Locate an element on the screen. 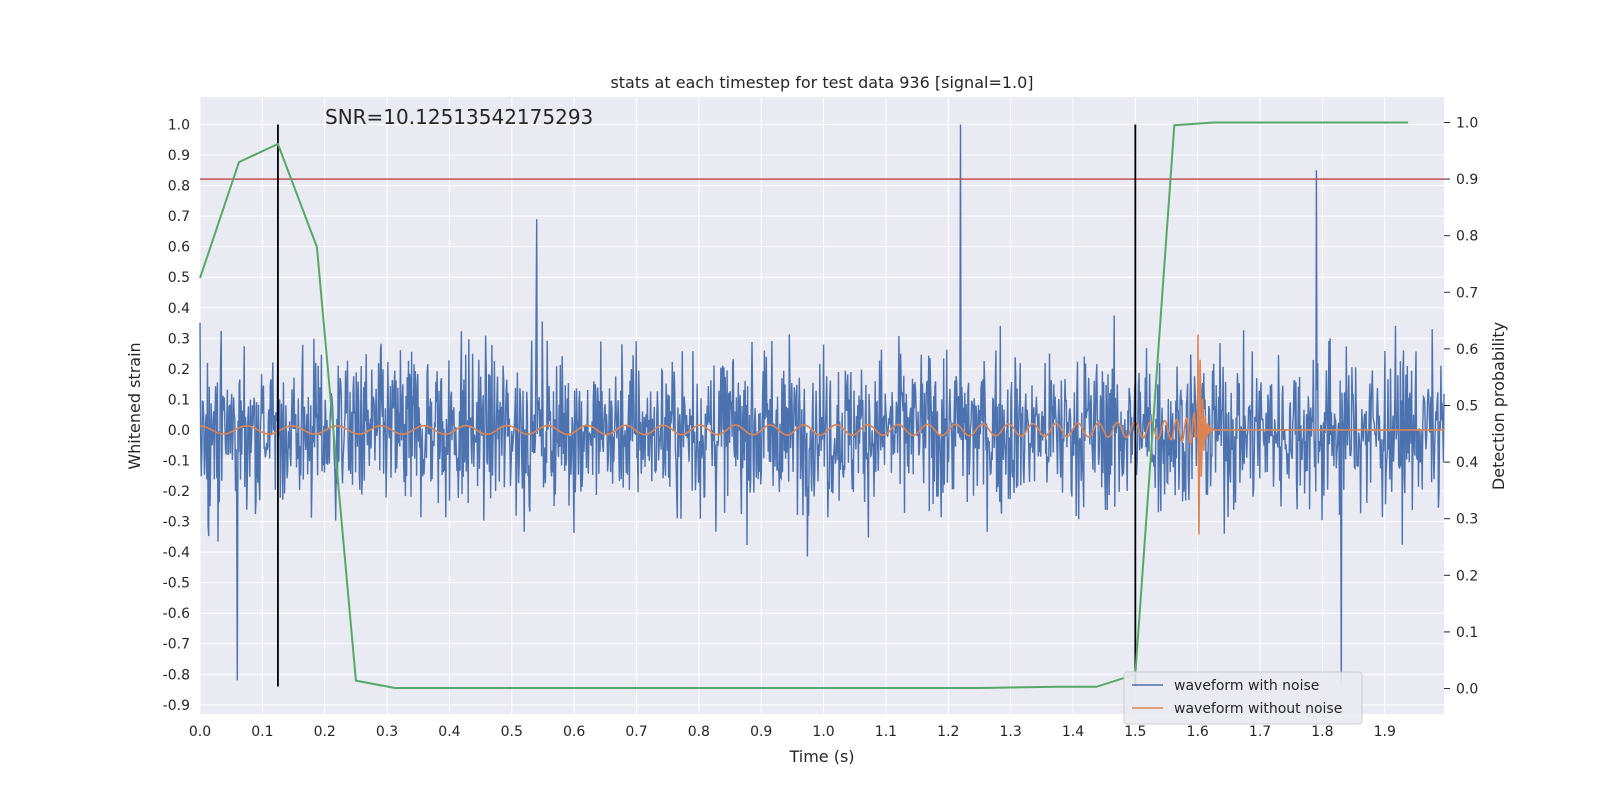  y-left-tick-label: 0.8 is located at coordinates (179, 187).